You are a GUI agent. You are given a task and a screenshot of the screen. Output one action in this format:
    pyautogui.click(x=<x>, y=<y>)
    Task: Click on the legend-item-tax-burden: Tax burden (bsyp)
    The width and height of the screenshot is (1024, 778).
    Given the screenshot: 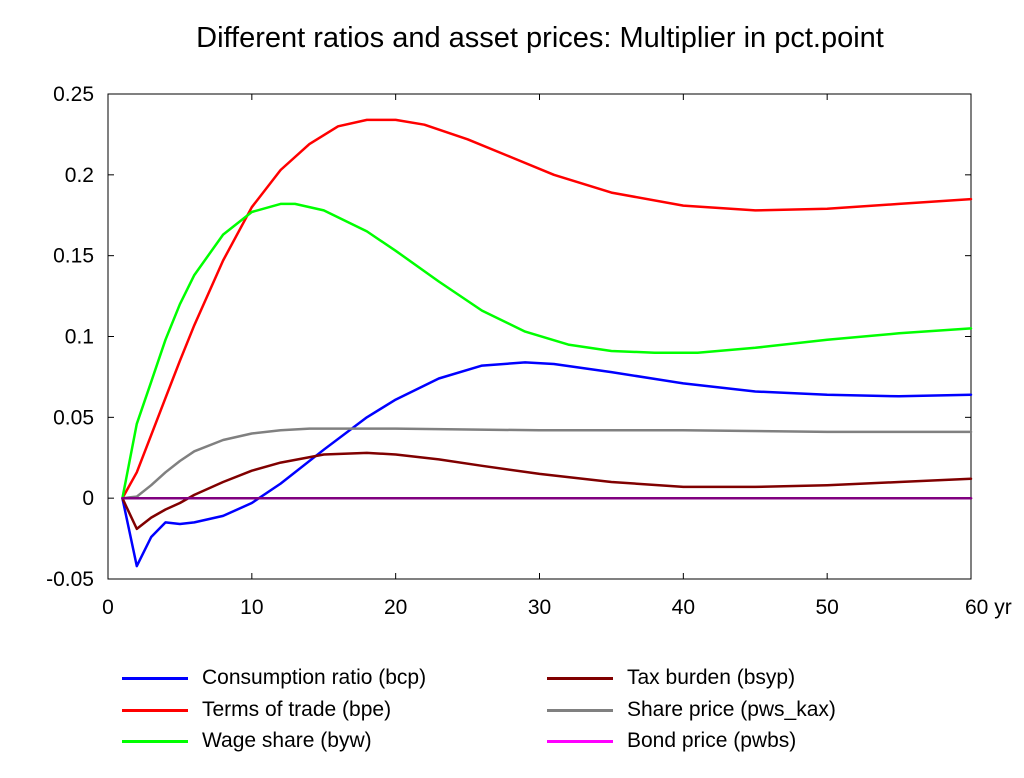 What is the action you would take?
    pyautogui.click(x=671, y=678)
    